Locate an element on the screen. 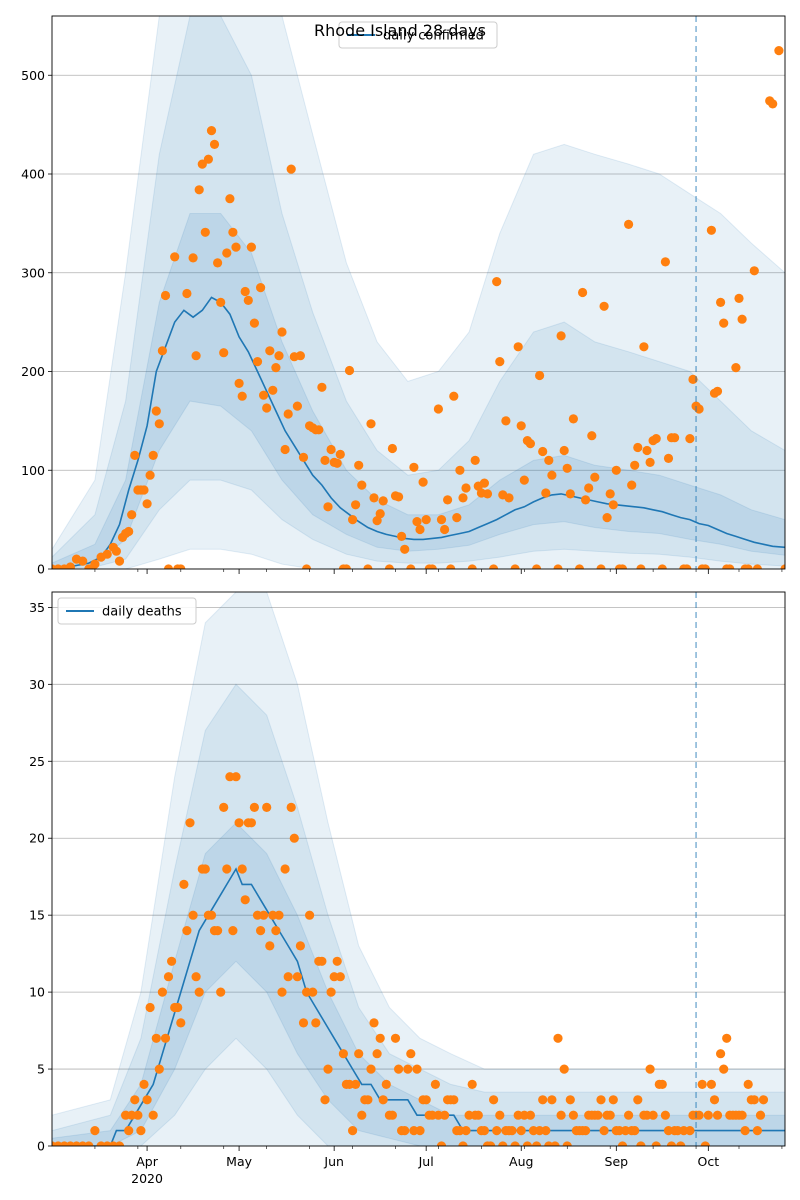 The width and height of the screenshot is (800, 1200). x-tick-label: Jul is located at coordinates (426, 1161).